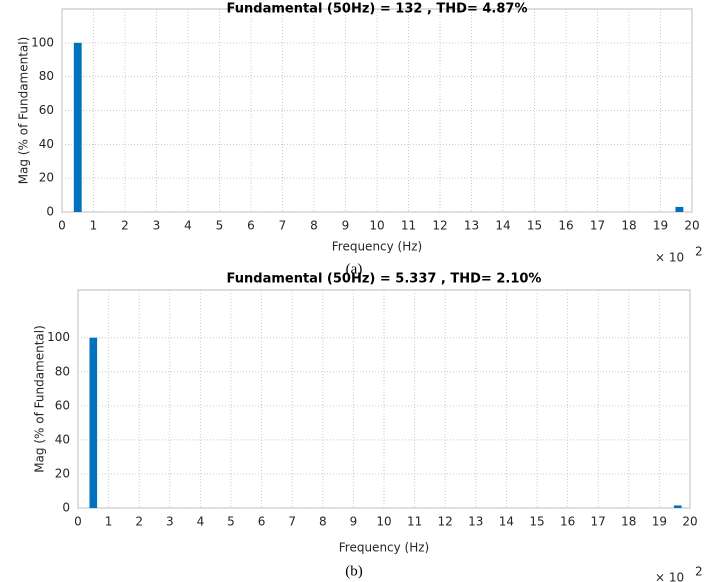  I want to click on caption: (a), so click(354, 269).